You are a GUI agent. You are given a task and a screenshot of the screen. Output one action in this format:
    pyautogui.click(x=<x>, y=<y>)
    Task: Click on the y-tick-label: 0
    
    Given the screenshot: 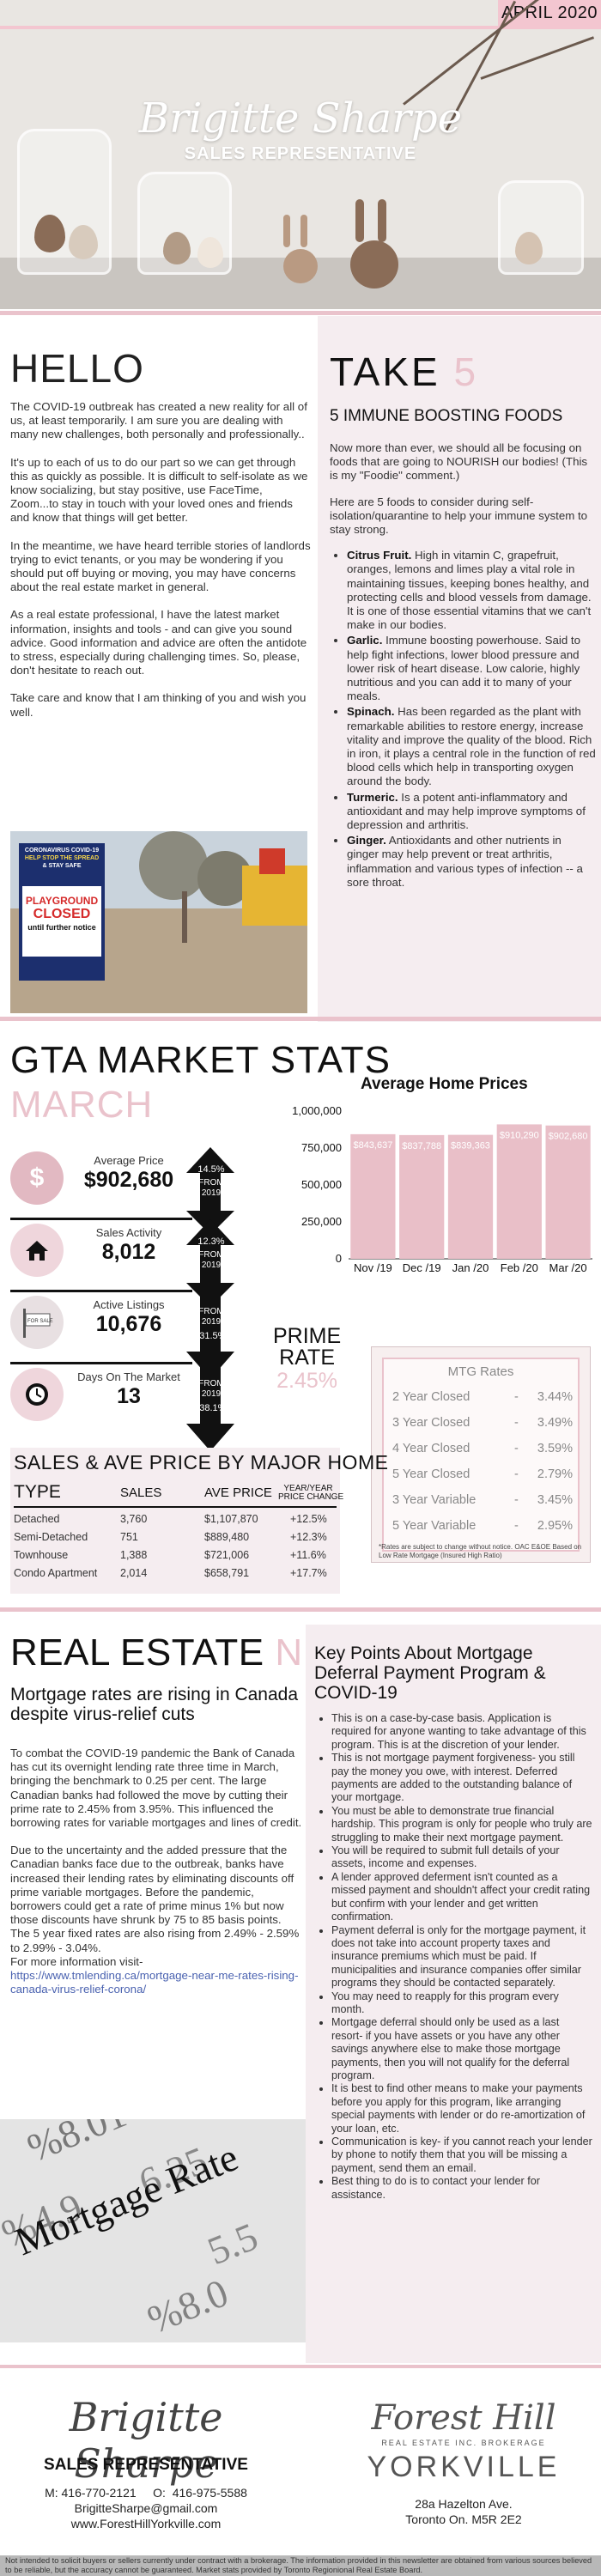 What is the action you would take?
    pyautogui.click(x=339, y=1258)
    